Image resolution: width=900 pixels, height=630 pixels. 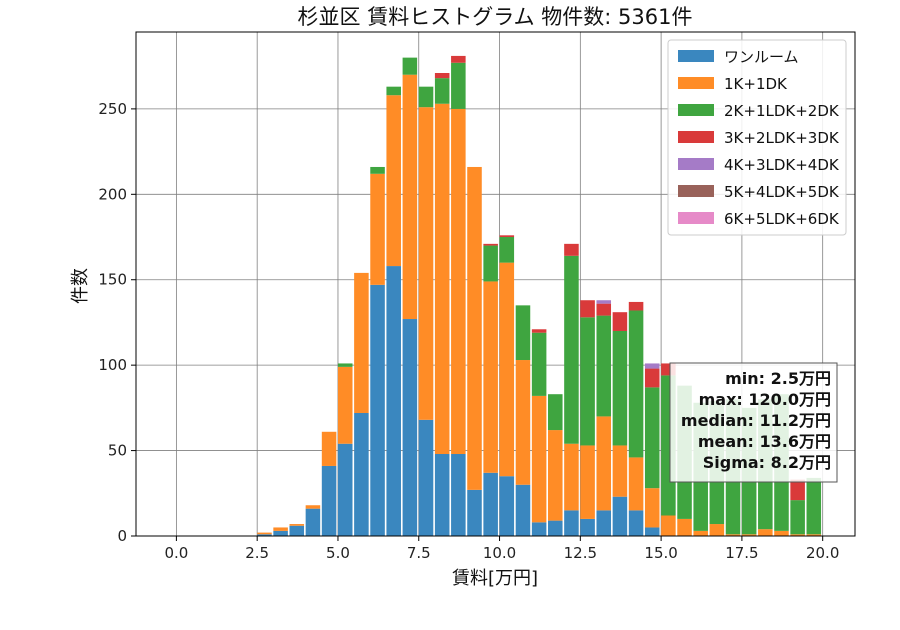 I want to click on x-tick-label: 5.0, so click(x=338, y=553).